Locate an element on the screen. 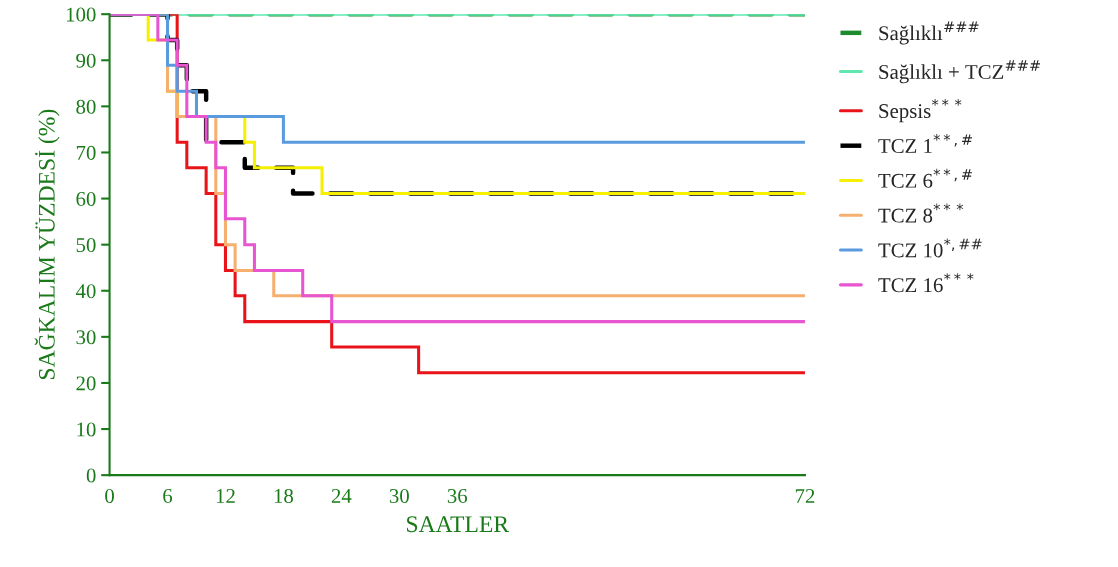 Image resolution: width=1118 pixels, height=567 pixels. legend-label: Sepsis$^{***}$ is located at coordinates (920, 111).